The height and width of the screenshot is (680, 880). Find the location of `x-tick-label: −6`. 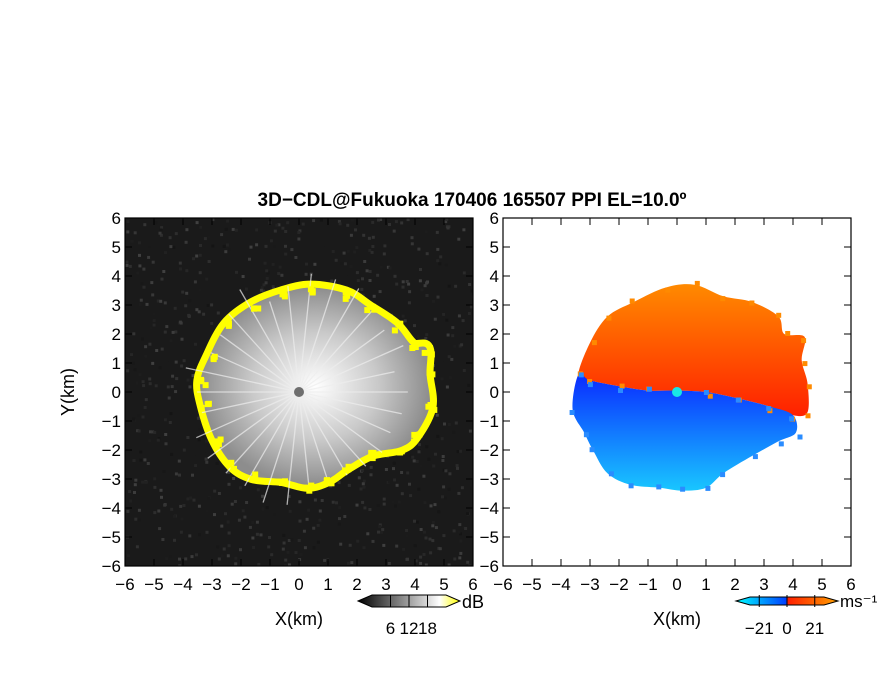

x-tick-label: −6 is located at coordinates (124, 584).